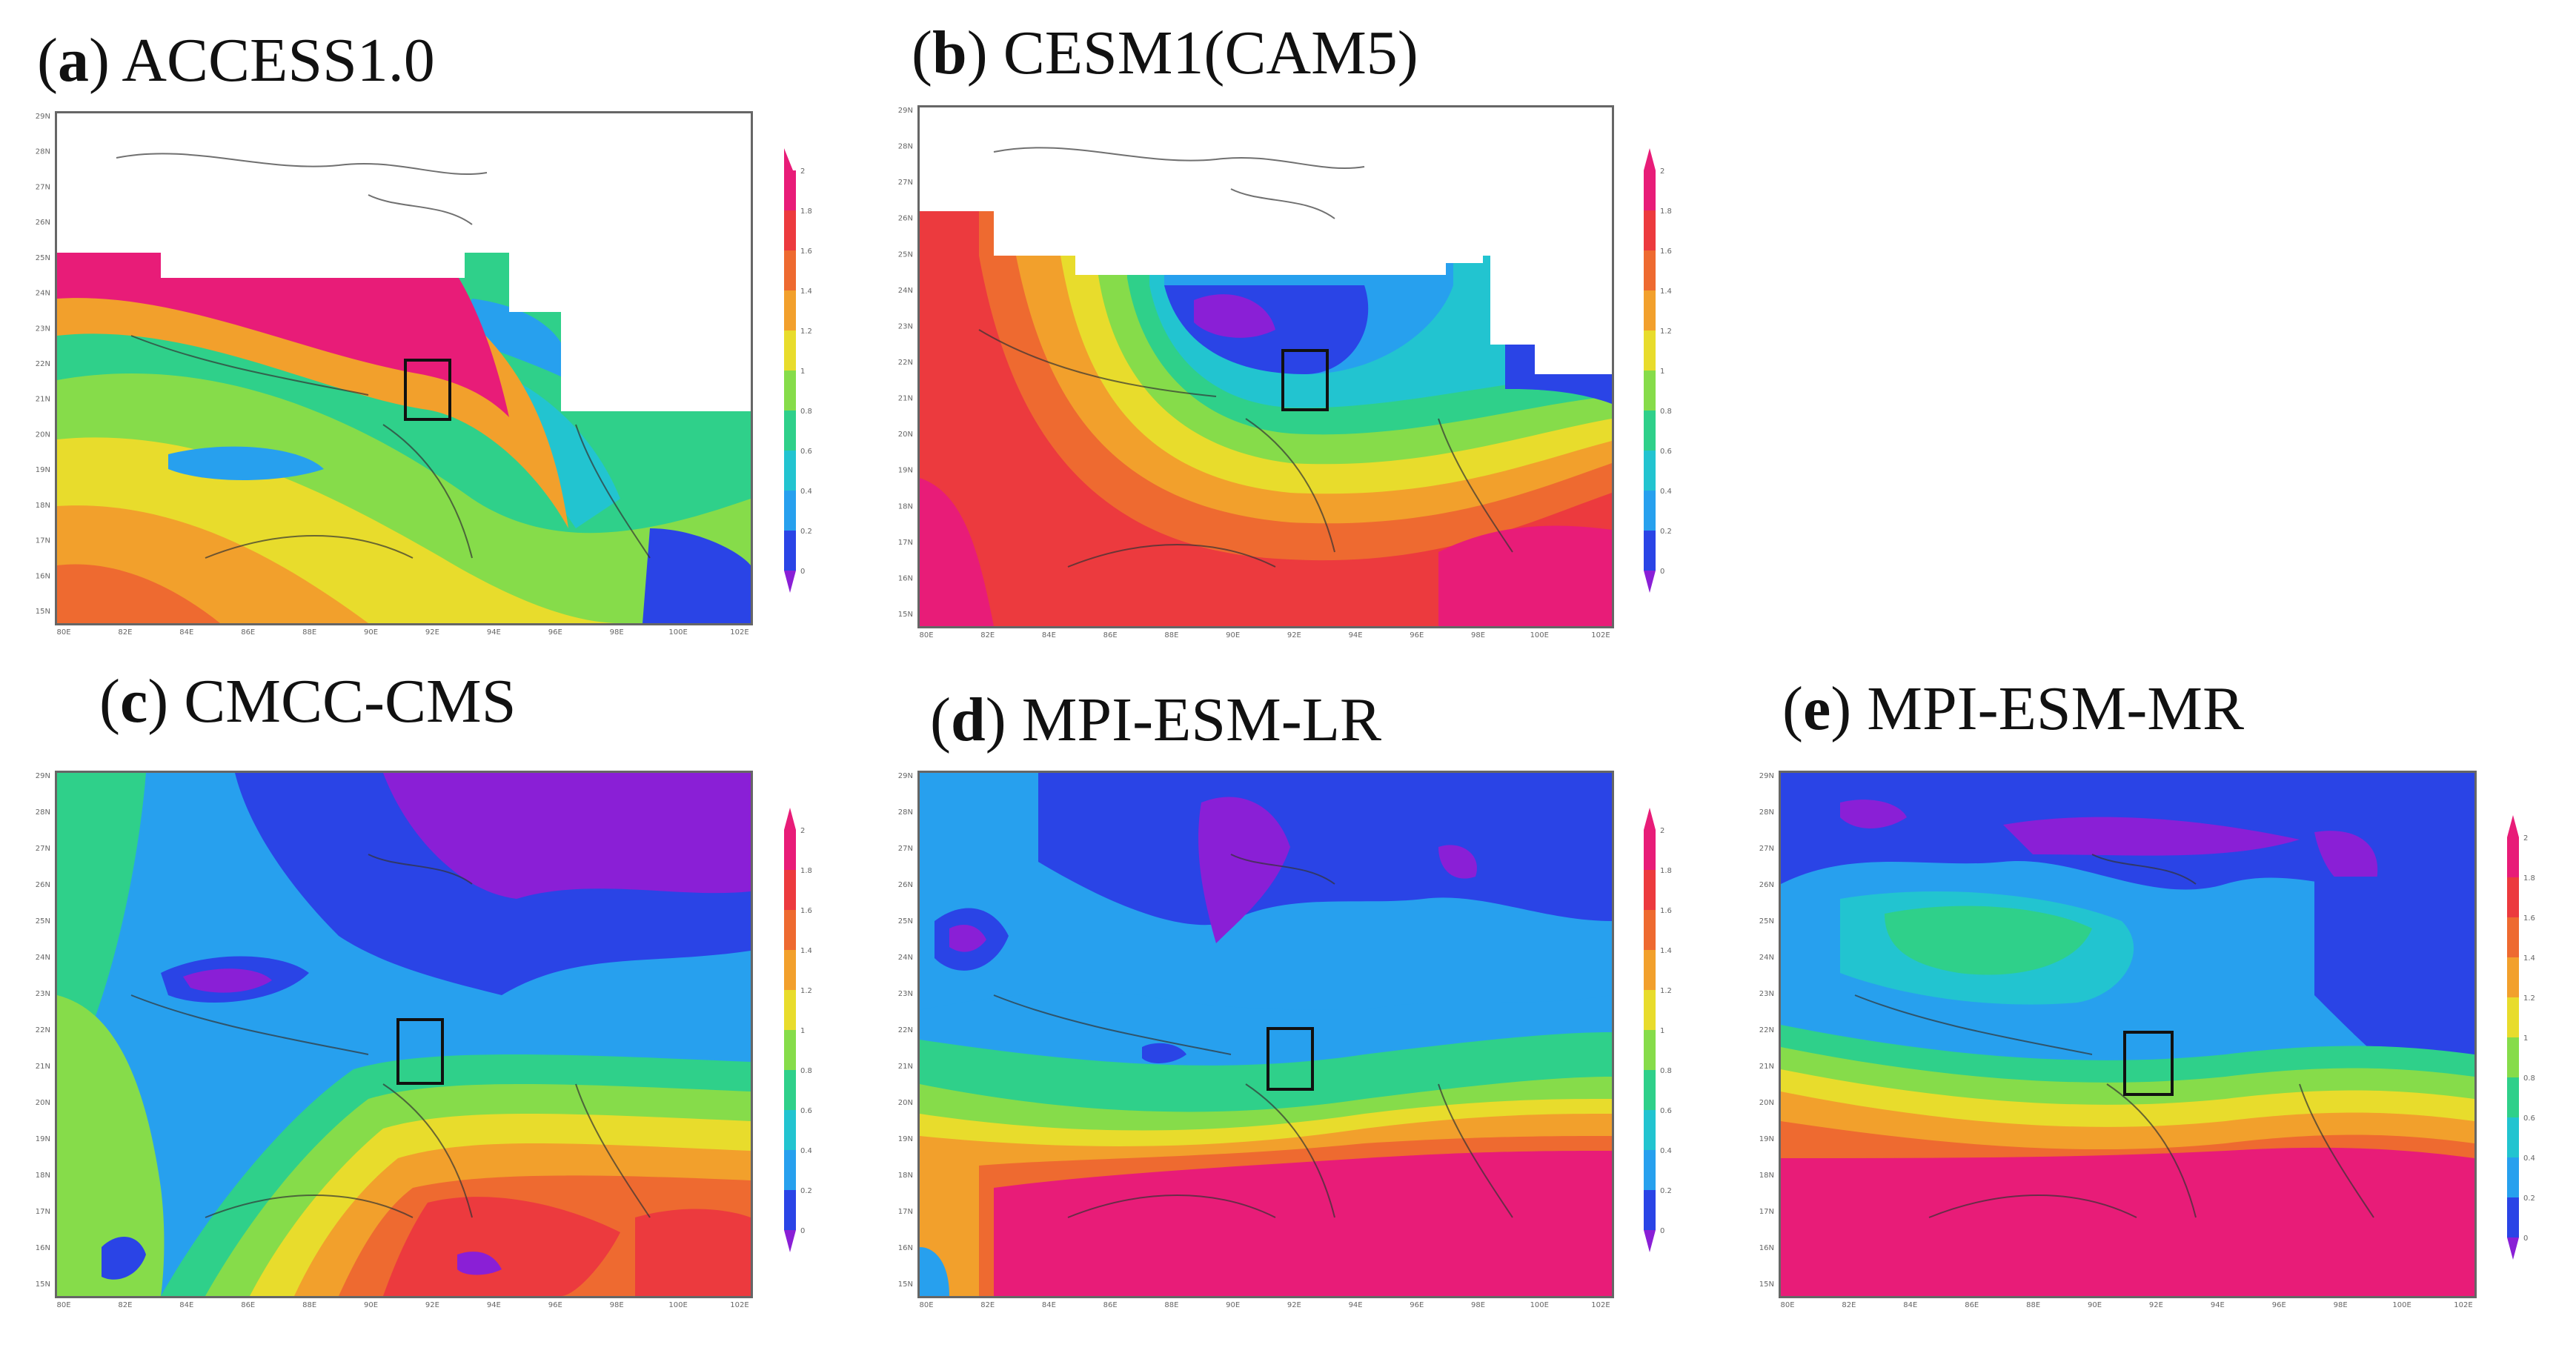  I want to click on panel-c-map, so click(404, 1034).